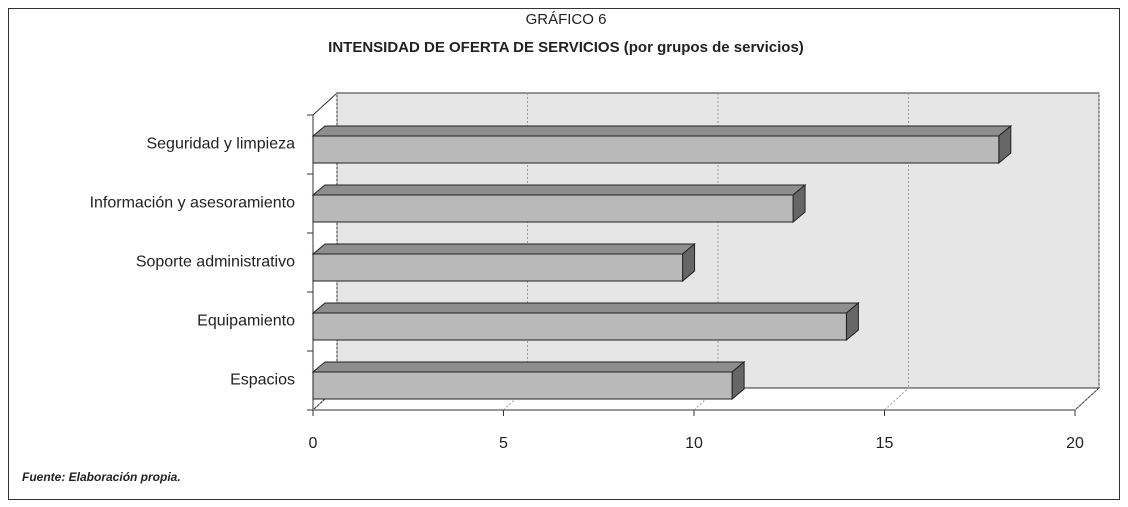  I want to click on y-tick-label: Soporte administrativo, so click(215, 262).